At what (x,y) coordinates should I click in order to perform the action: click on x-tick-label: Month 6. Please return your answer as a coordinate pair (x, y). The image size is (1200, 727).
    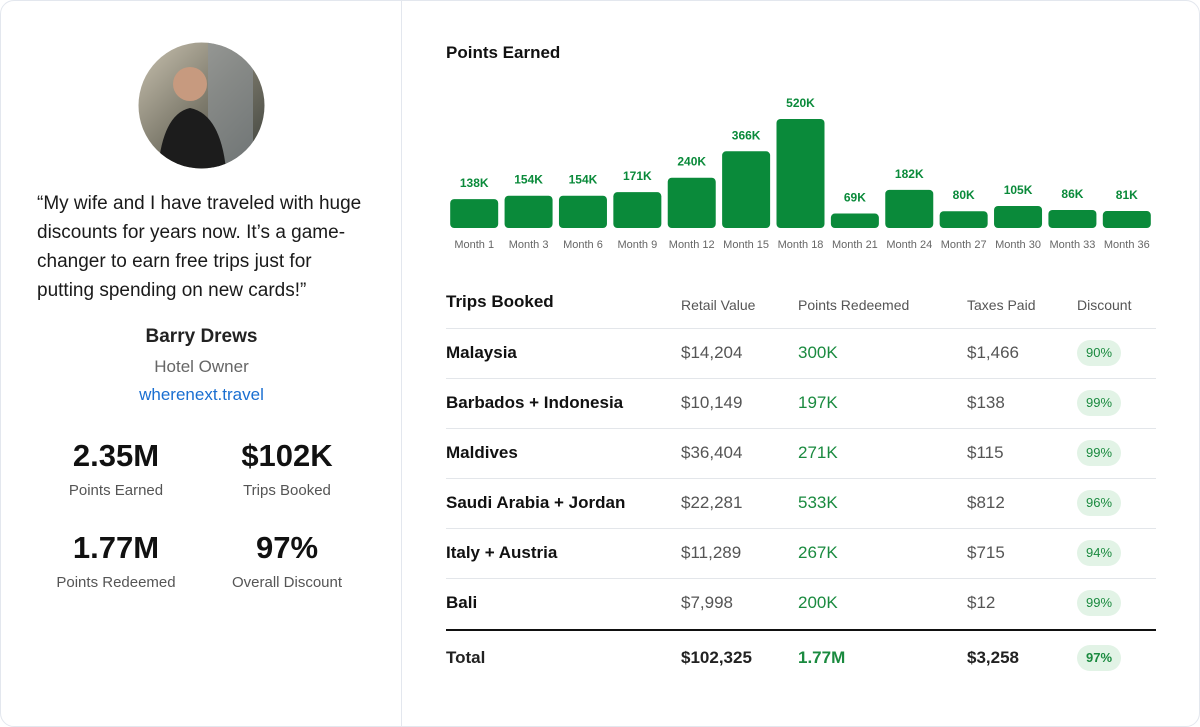
    Looking at the image, I should click on (583, 245).